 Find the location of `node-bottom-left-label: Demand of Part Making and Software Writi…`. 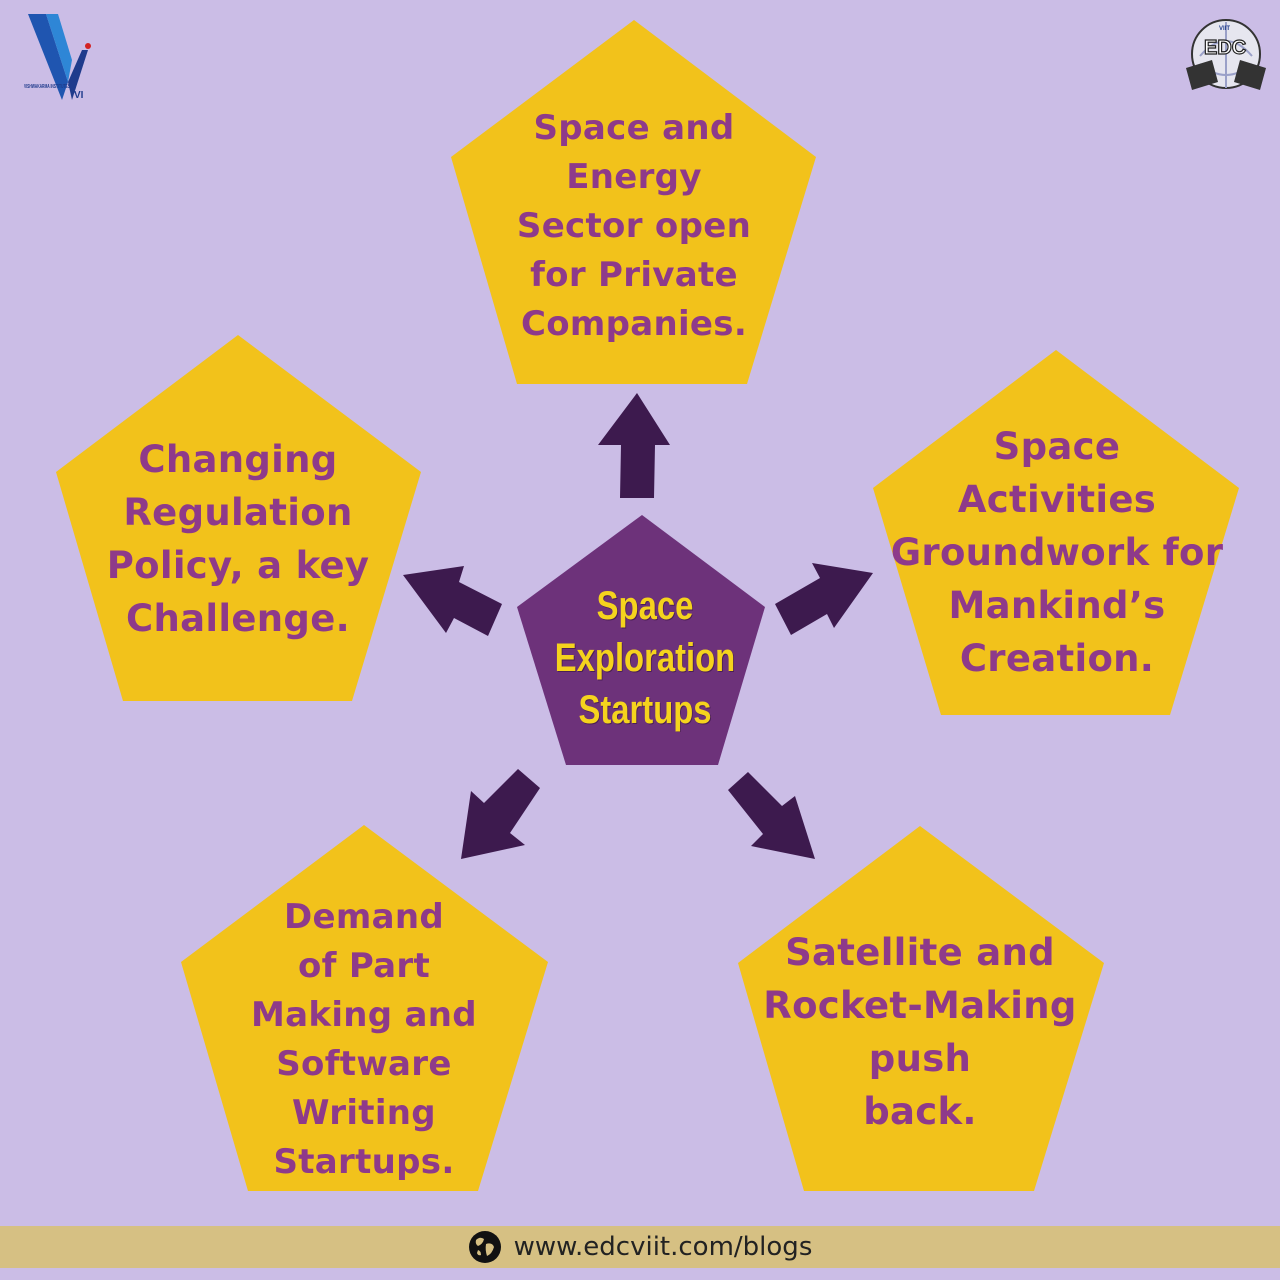

node-bottom-left-label: Demand of Part Making and Software Writi… is located at coordinates (364, 1039).